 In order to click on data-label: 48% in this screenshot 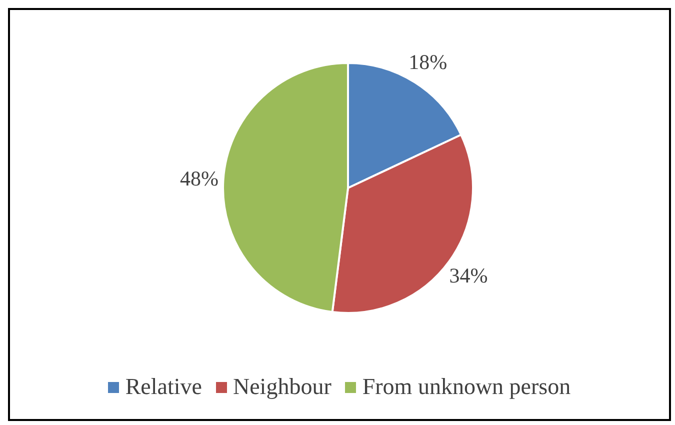, I will do `click(199, 178)`.